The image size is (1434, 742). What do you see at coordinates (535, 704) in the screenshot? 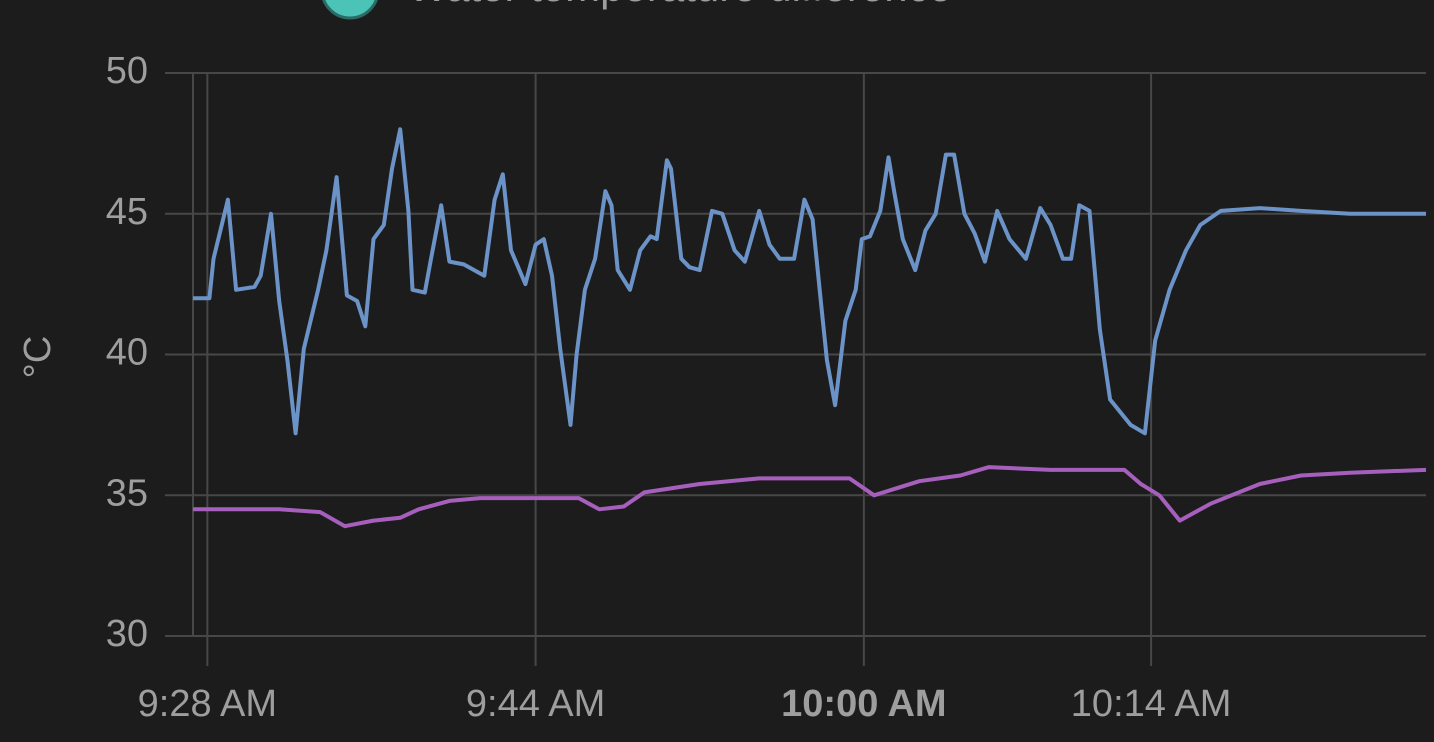
I see `x-tick-label: 9:44 AM` at bounding box center [535, 704].